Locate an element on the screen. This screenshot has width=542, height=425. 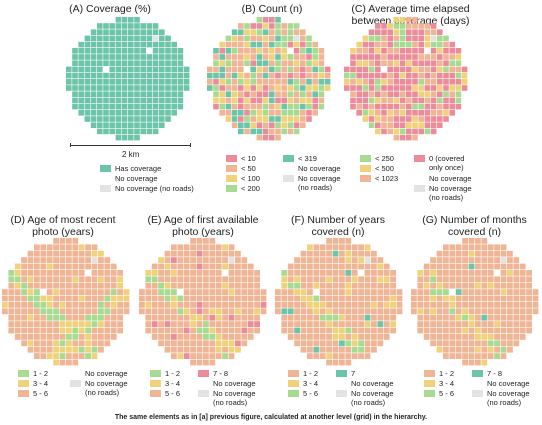
legend-label: No coverage is located at coordinates (234, 383).